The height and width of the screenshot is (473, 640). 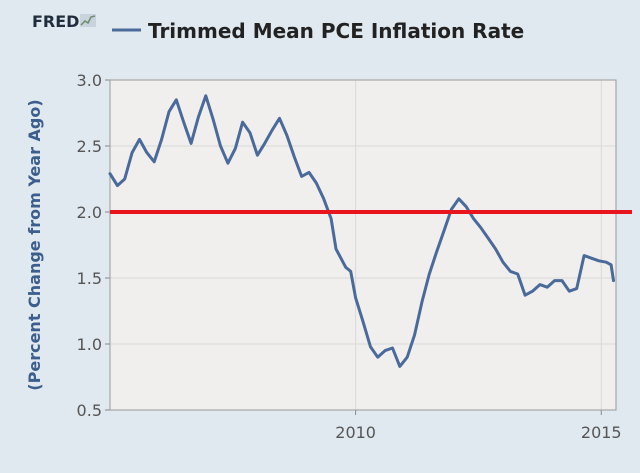 What do you see at coordinates (89, 212) in the screenshot?
I see `y-tick-label: 2.0` at bounding box center [89, 212].